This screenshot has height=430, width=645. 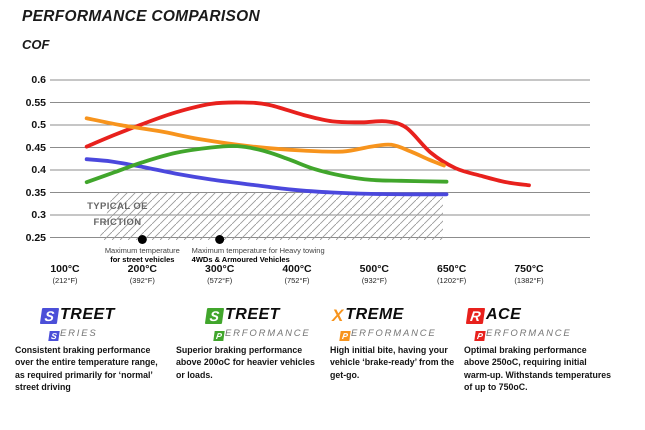 I want to click on x-tick-fahrenheit: (572°F), so click(x=220, y=280).